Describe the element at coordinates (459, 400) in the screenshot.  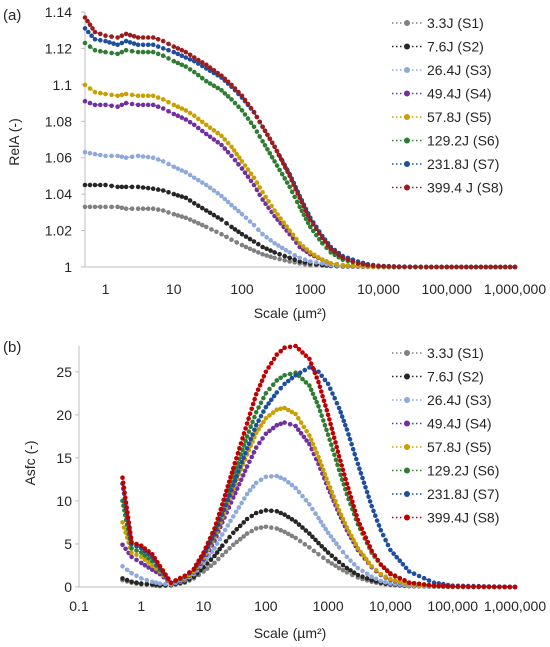
I see `legend-label: 26.4J (S3)` at that location.